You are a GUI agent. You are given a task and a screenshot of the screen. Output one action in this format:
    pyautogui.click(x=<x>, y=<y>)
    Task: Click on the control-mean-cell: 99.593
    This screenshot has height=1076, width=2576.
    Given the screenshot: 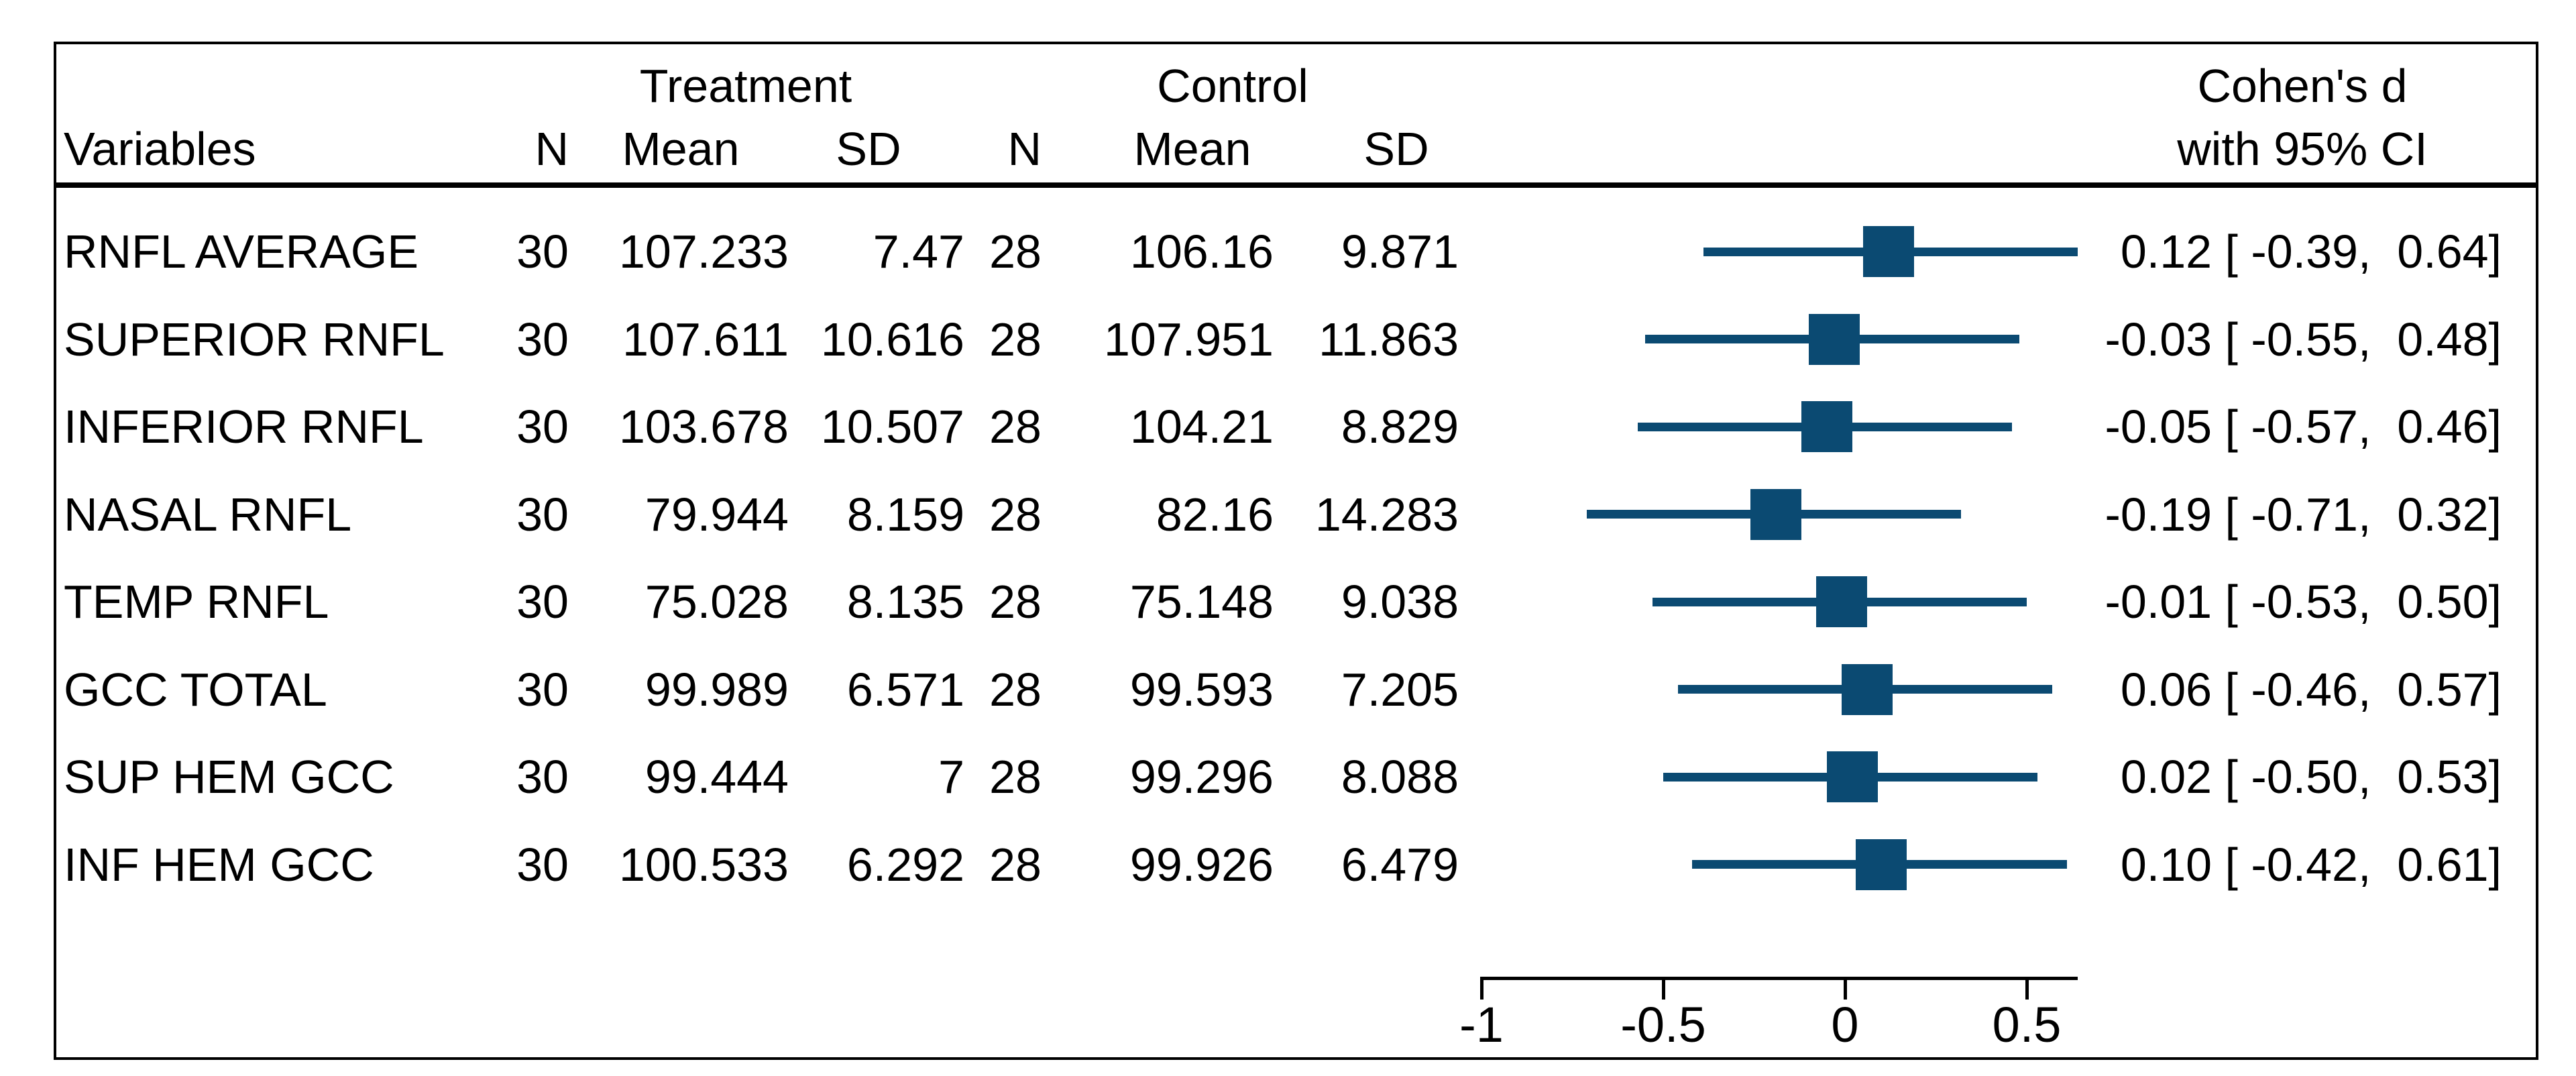 What is the action you would take?
    pyautogui.click(x=1201, y=689)
    